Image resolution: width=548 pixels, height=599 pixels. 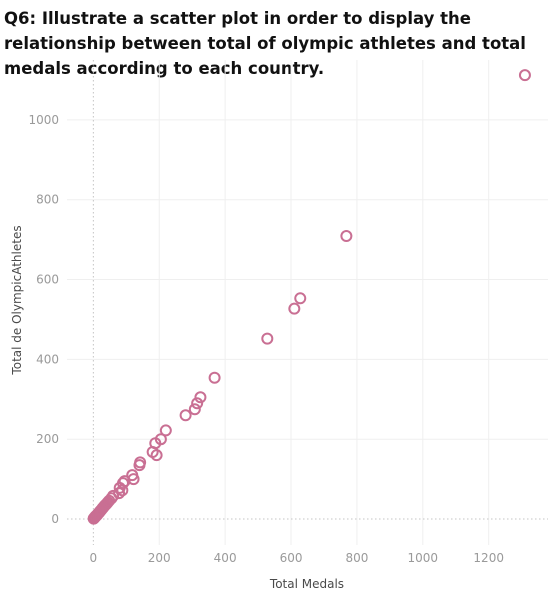 What do you see at coordinates (306, 584) in the screenshot?
I see `x-axis-title: Total Medals` at bounding box center [306, 584].